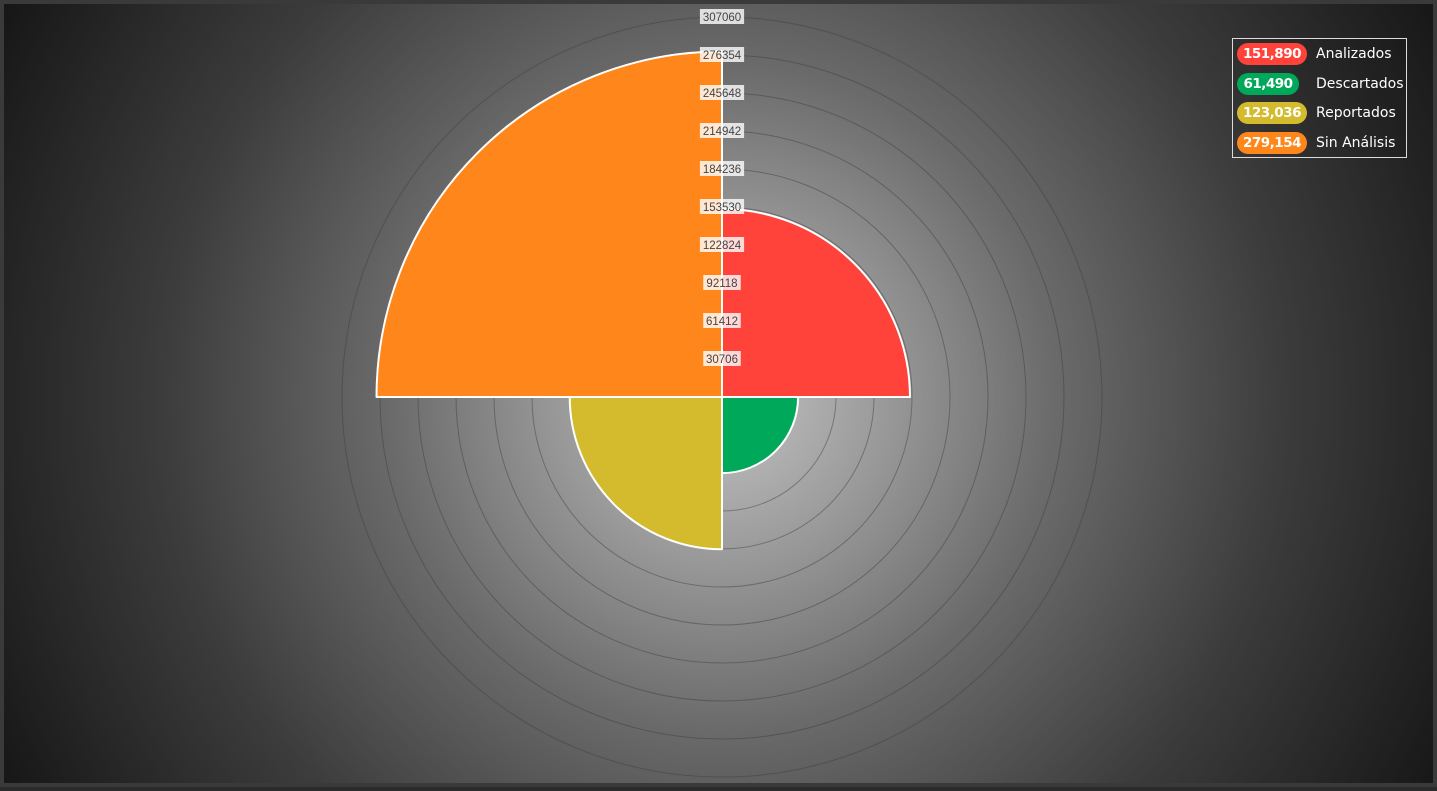 The image size is (1437, 791). I want to click on slice-analizados, so click(816, 303).